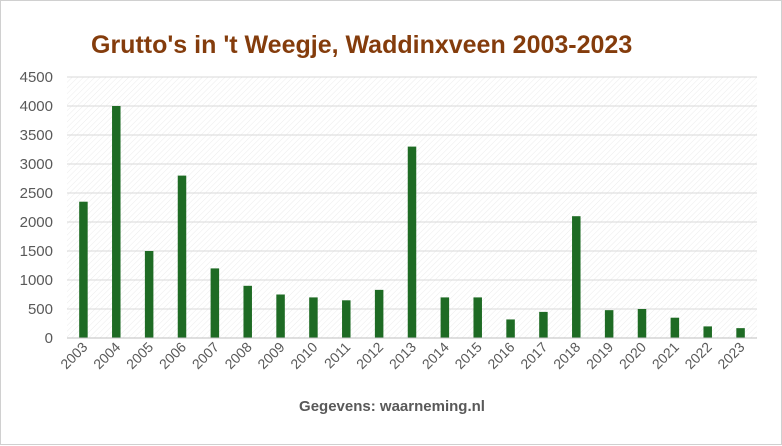 This screenshot has width=782, height=446. I want to click on bar-2017, so click(543, 324).